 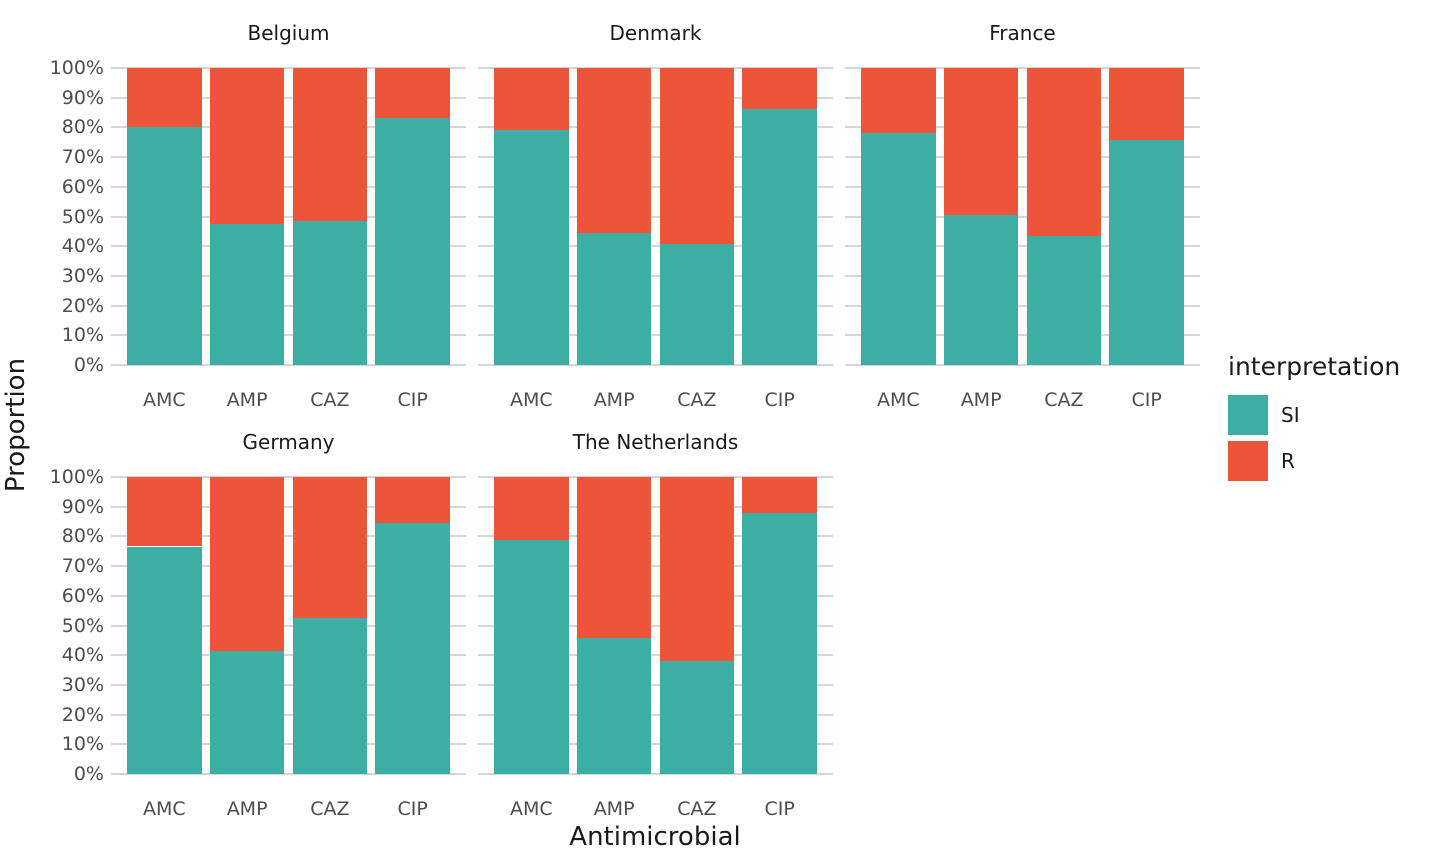 I want to click on facet-panel-the-netherlands: The Netherlands AMC AMP CAZ CIP, so click(x=655, y=625).